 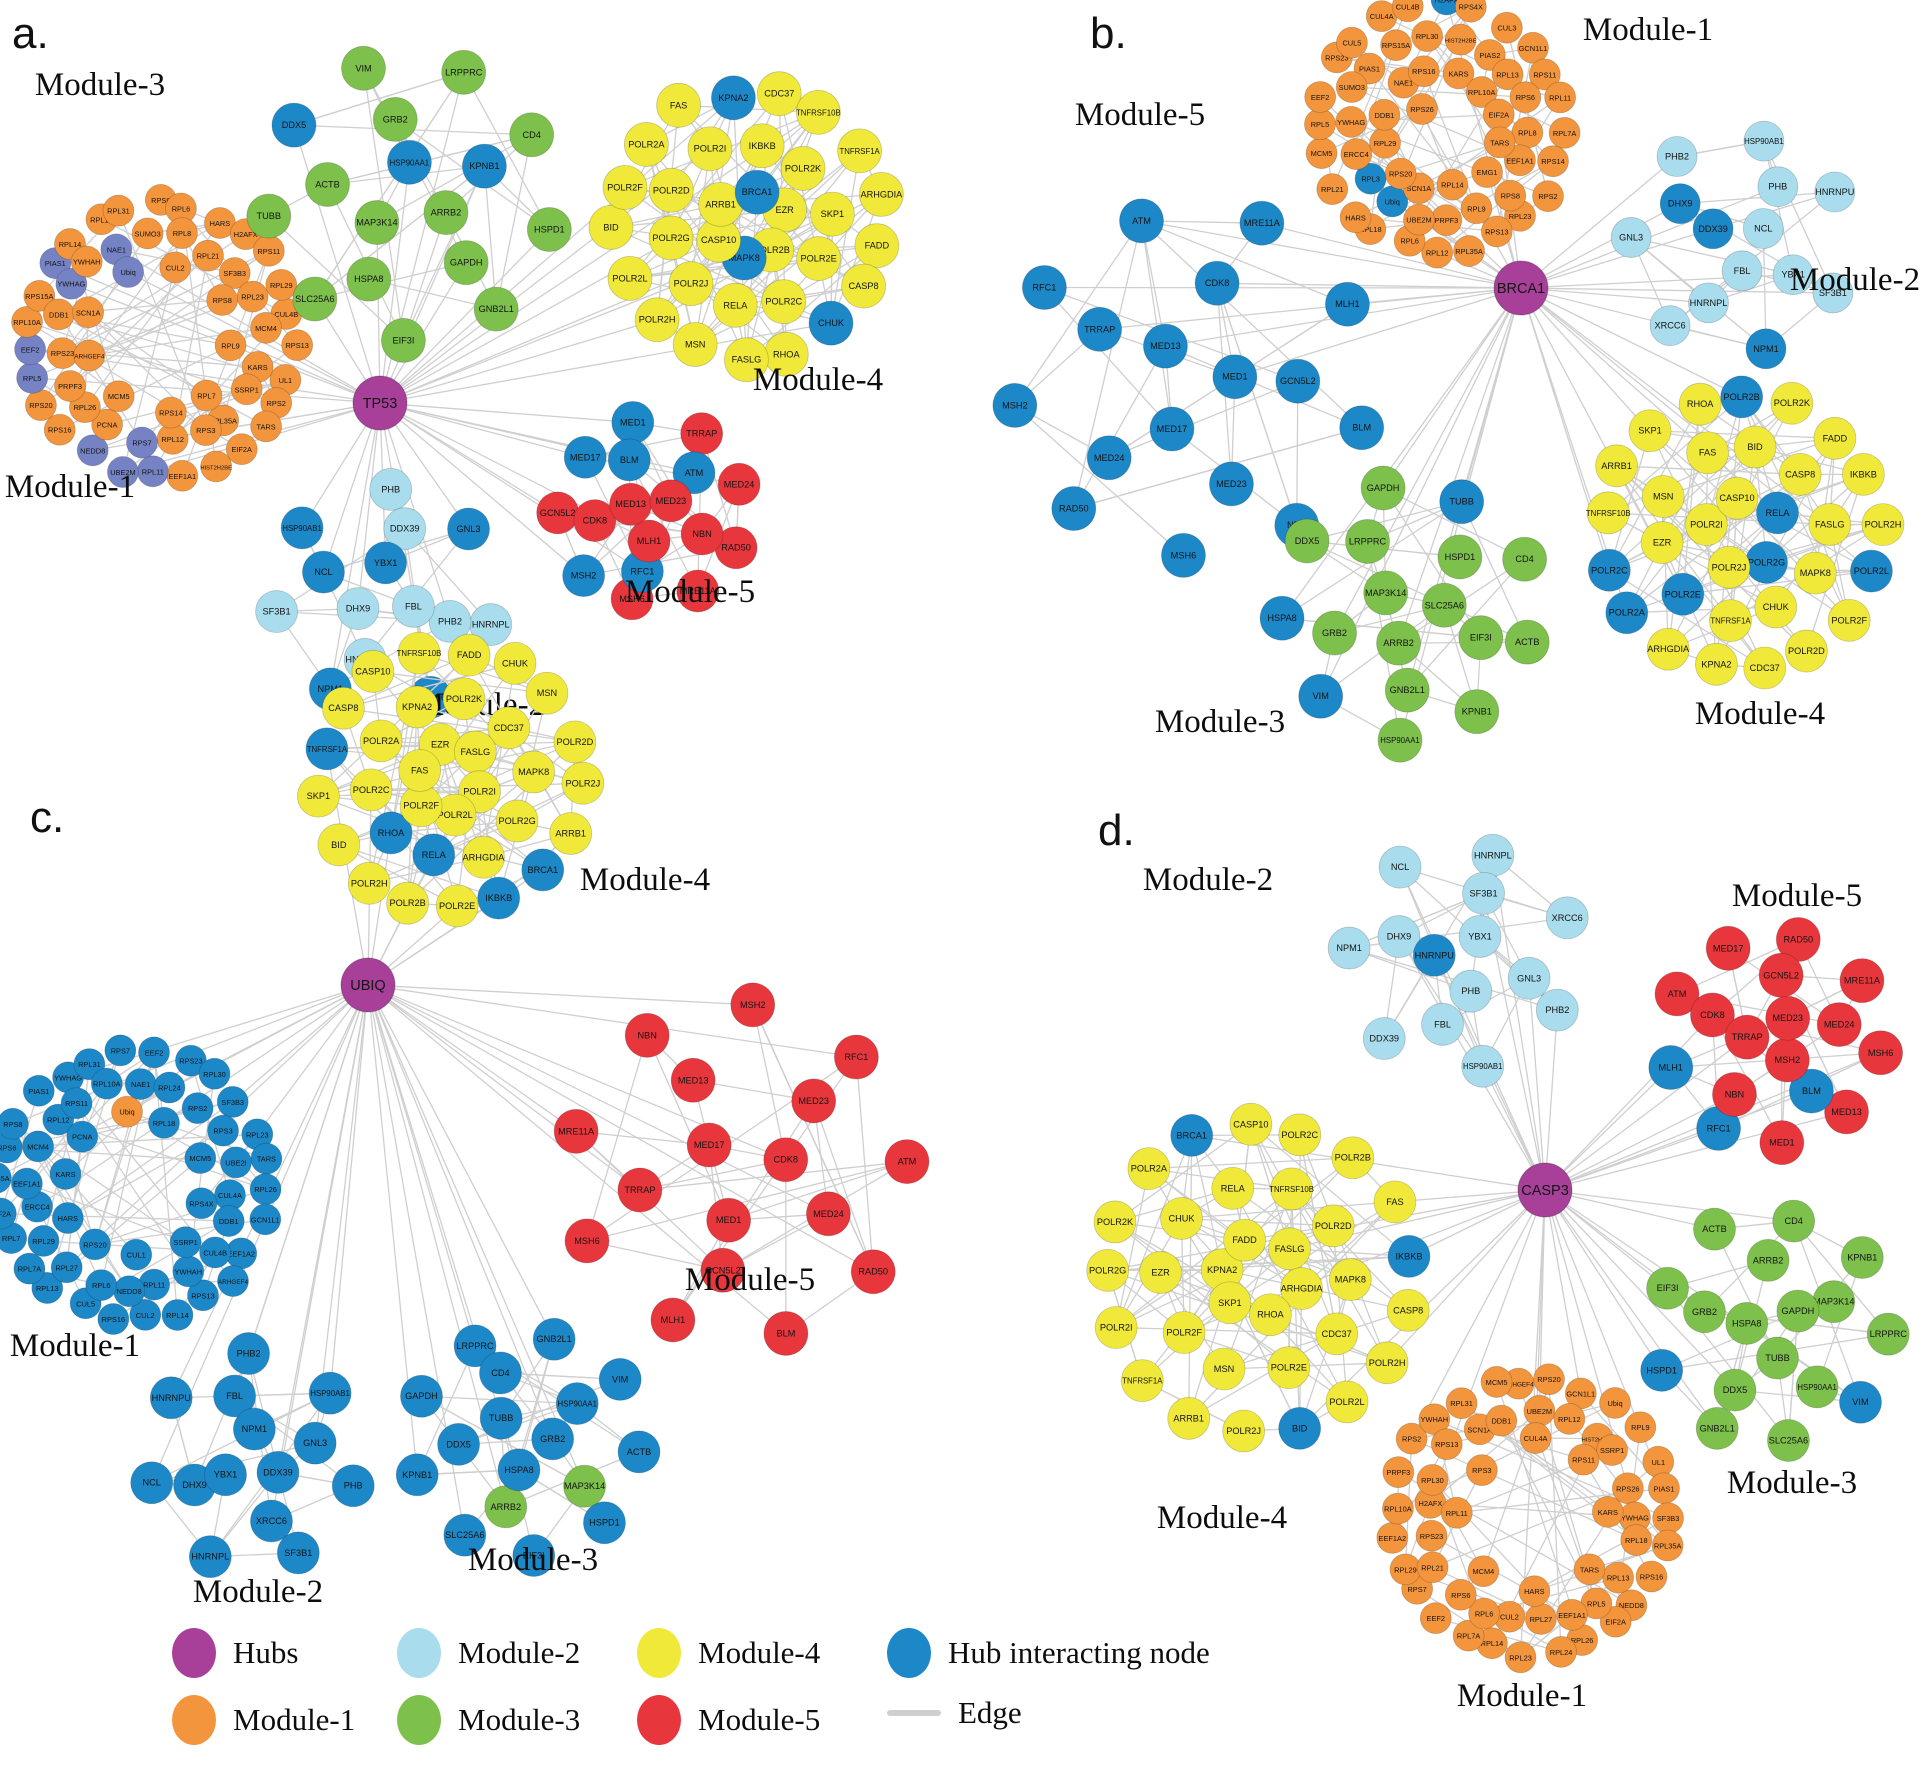 I want to click on node-rps11, so click(x=1583, y=1459).